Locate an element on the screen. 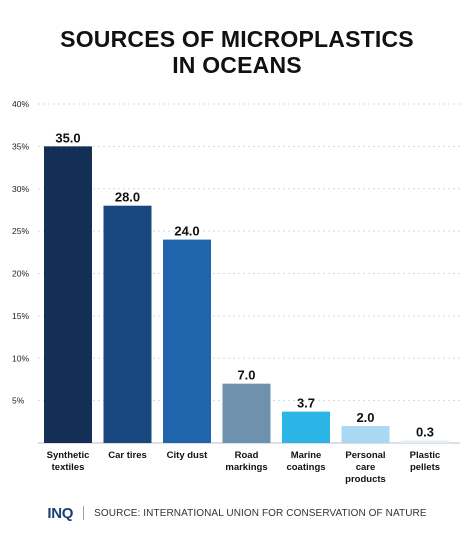  y-tick-label: 40% is located at coordinates (20, 104).